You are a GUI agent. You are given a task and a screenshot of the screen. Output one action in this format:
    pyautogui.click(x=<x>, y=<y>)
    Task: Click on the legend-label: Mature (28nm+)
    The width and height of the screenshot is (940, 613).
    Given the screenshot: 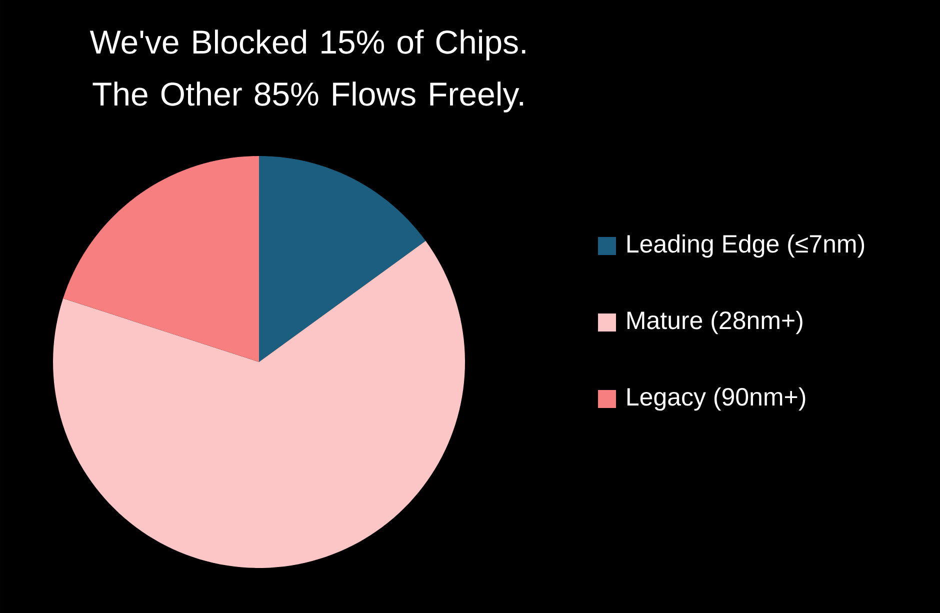 What is the action you would take?
    pyautogui.click(x=714, y=322)
    